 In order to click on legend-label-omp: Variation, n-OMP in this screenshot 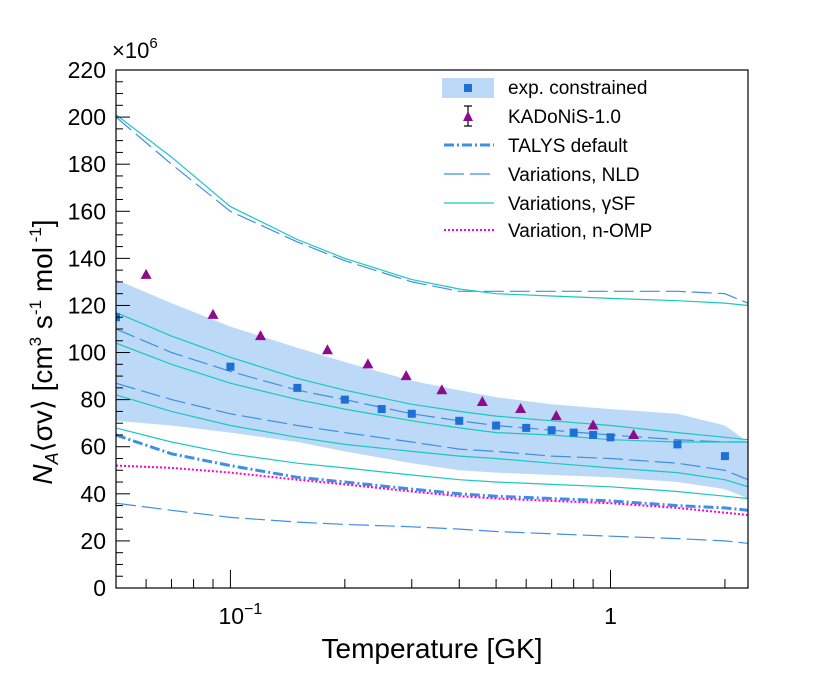, I will do `click(580, 231)`.